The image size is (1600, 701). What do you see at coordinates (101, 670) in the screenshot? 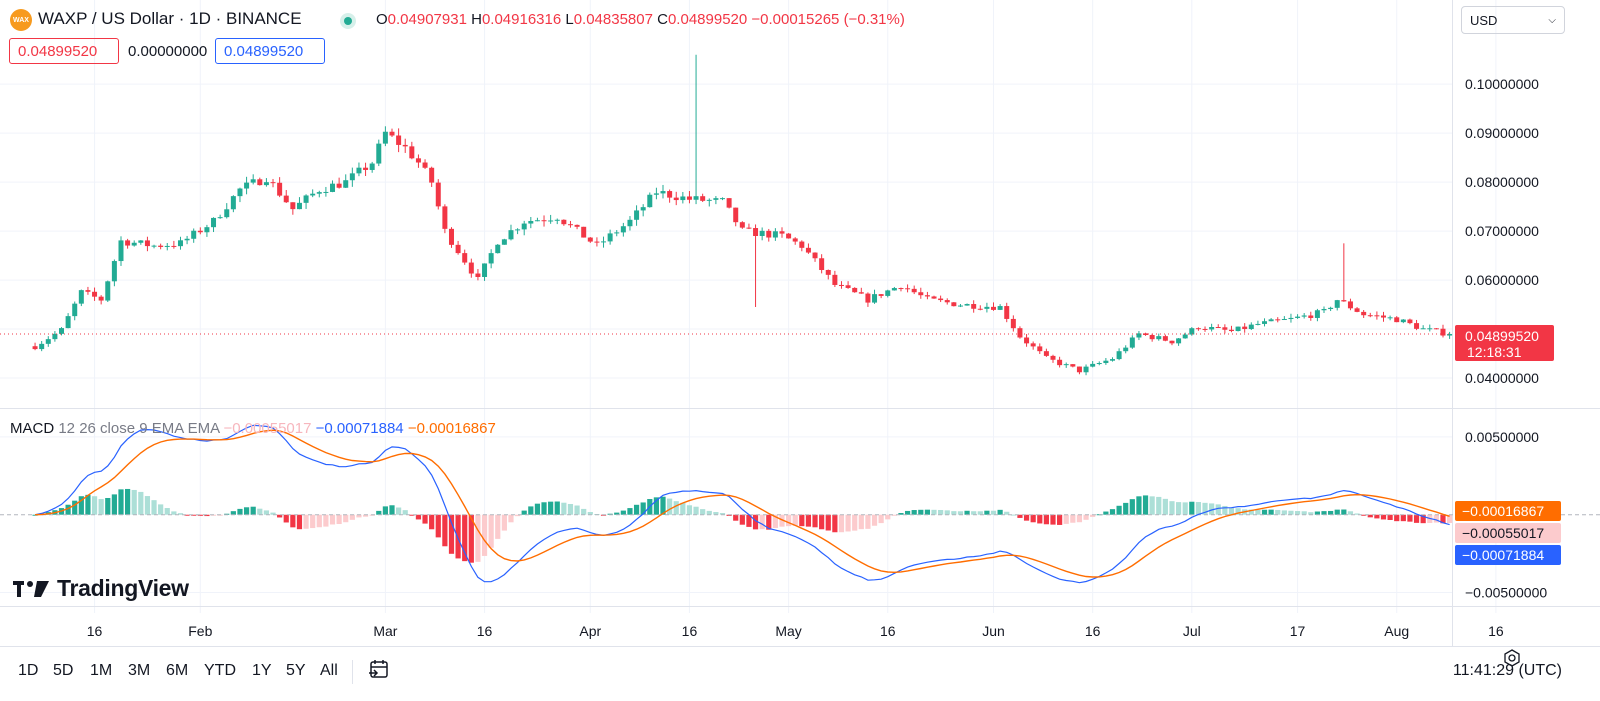
I see `range-button-1m: 1M` at bounding box center [101, 670].